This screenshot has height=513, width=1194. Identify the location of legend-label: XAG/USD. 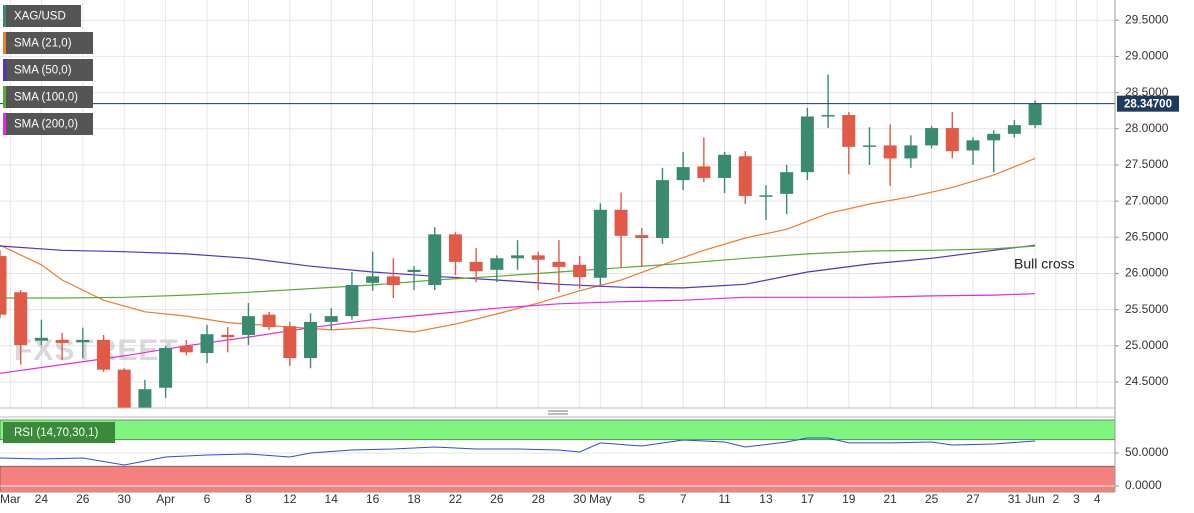
(40, 17).